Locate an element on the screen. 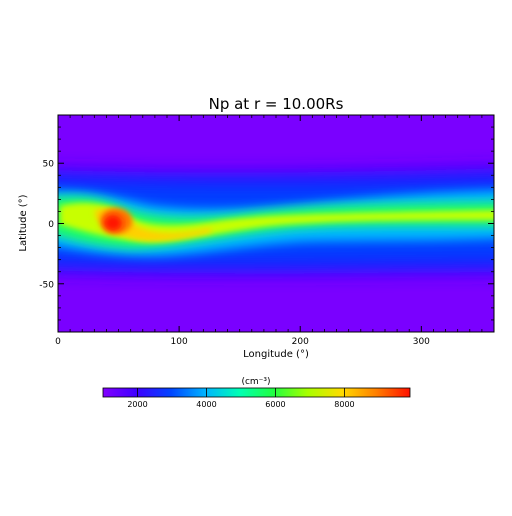  colorbar-tick-label: 4000 is located at coordinates (206, 404).